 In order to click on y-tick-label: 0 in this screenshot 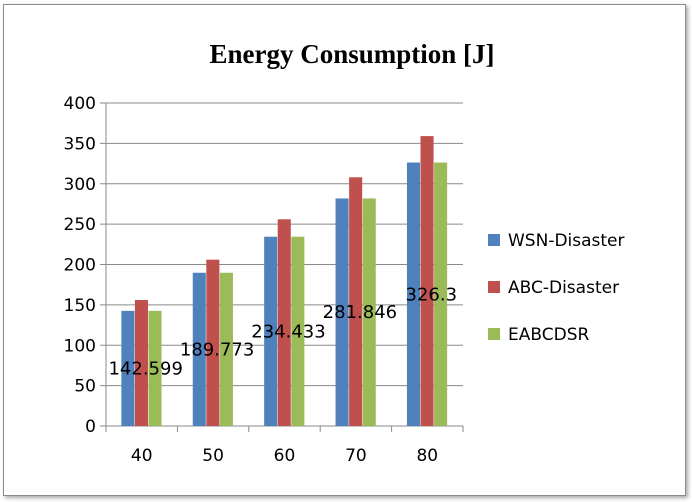, I will do `click(90, 427)`.